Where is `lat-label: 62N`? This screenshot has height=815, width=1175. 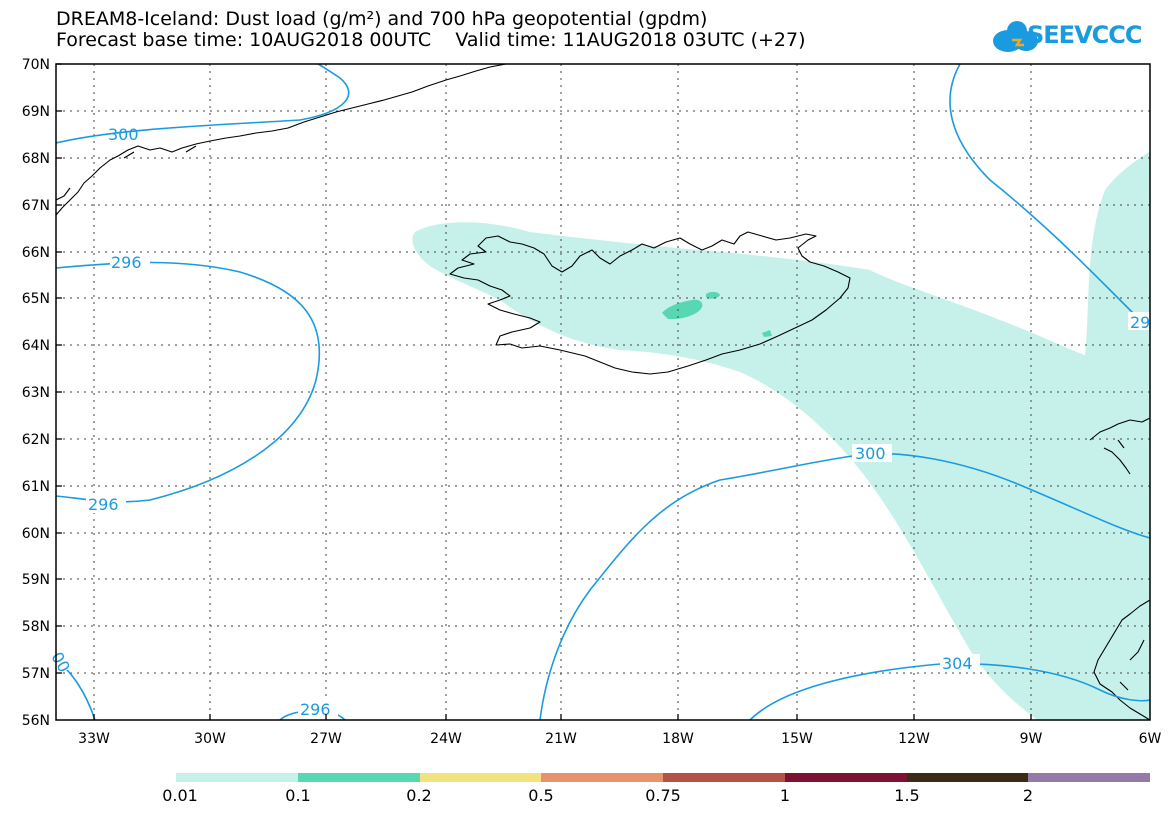 lat-label: 62N is located at coordinates (36, 440).